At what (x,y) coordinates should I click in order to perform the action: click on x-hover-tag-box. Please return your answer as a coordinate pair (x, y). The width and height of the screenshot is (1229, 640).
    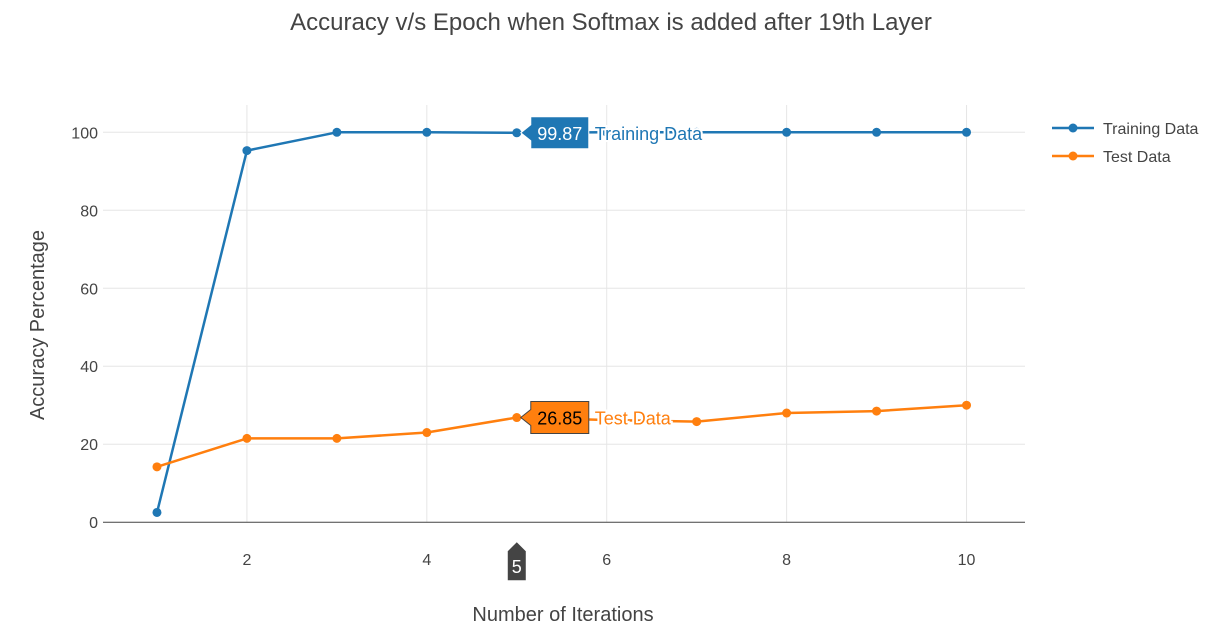
    Looking at the image, I should click on (516, 561).